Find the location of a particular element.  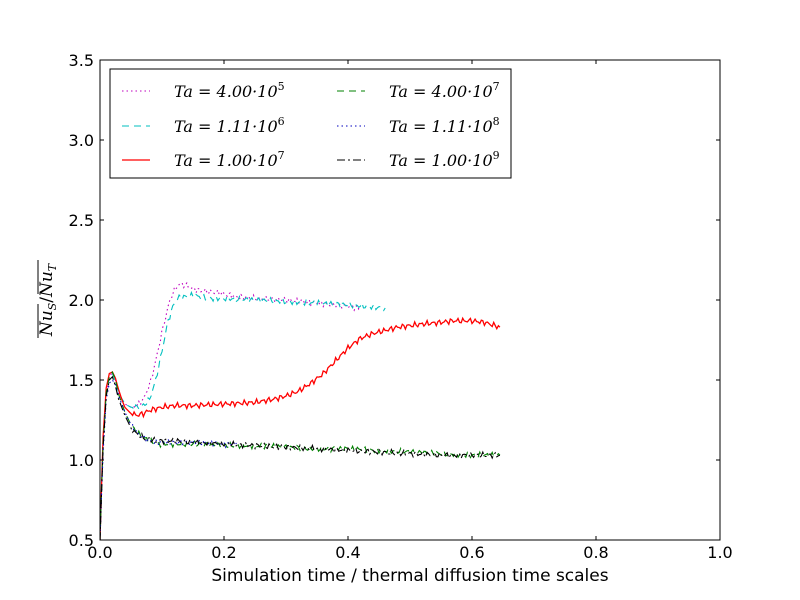

legend-label: Ta = 1.11·106 is located at coordinates (229, 125).